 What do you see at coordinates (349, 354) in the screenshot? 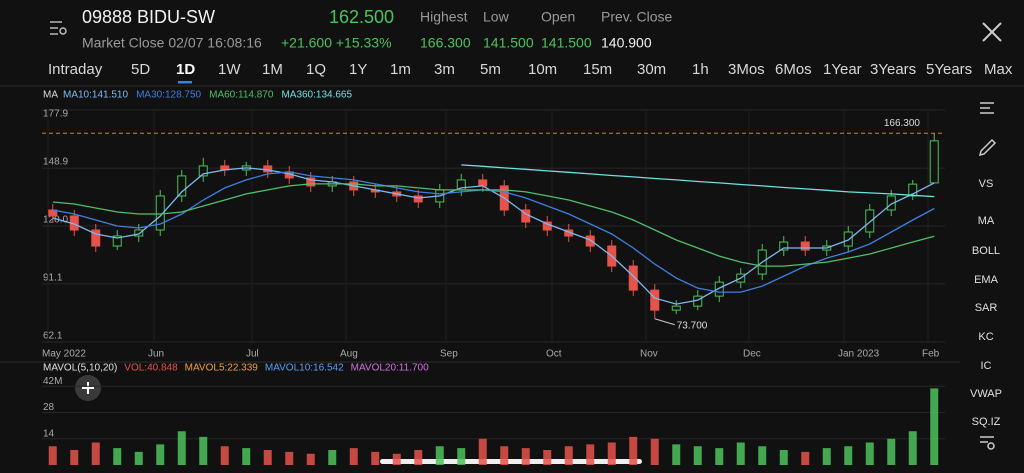
I see `x-tick-label: Aug` at bounding box center [349, 354].